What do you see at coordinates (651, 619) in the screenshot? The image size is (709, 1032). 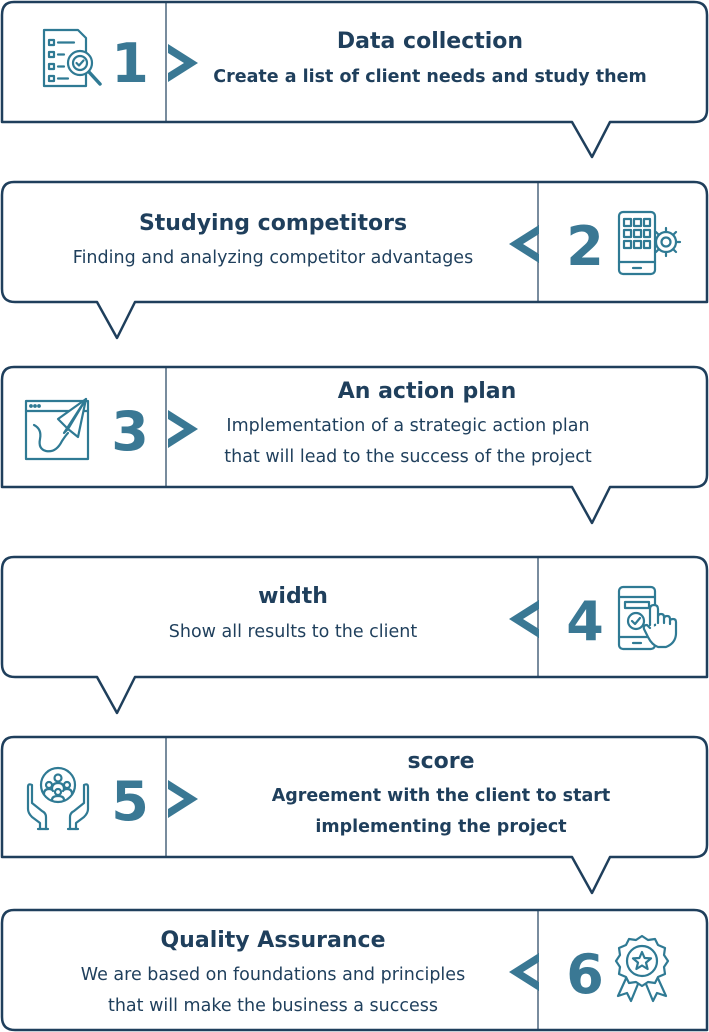 I see `phone-touch-icon` at bounding box center [651, 619].